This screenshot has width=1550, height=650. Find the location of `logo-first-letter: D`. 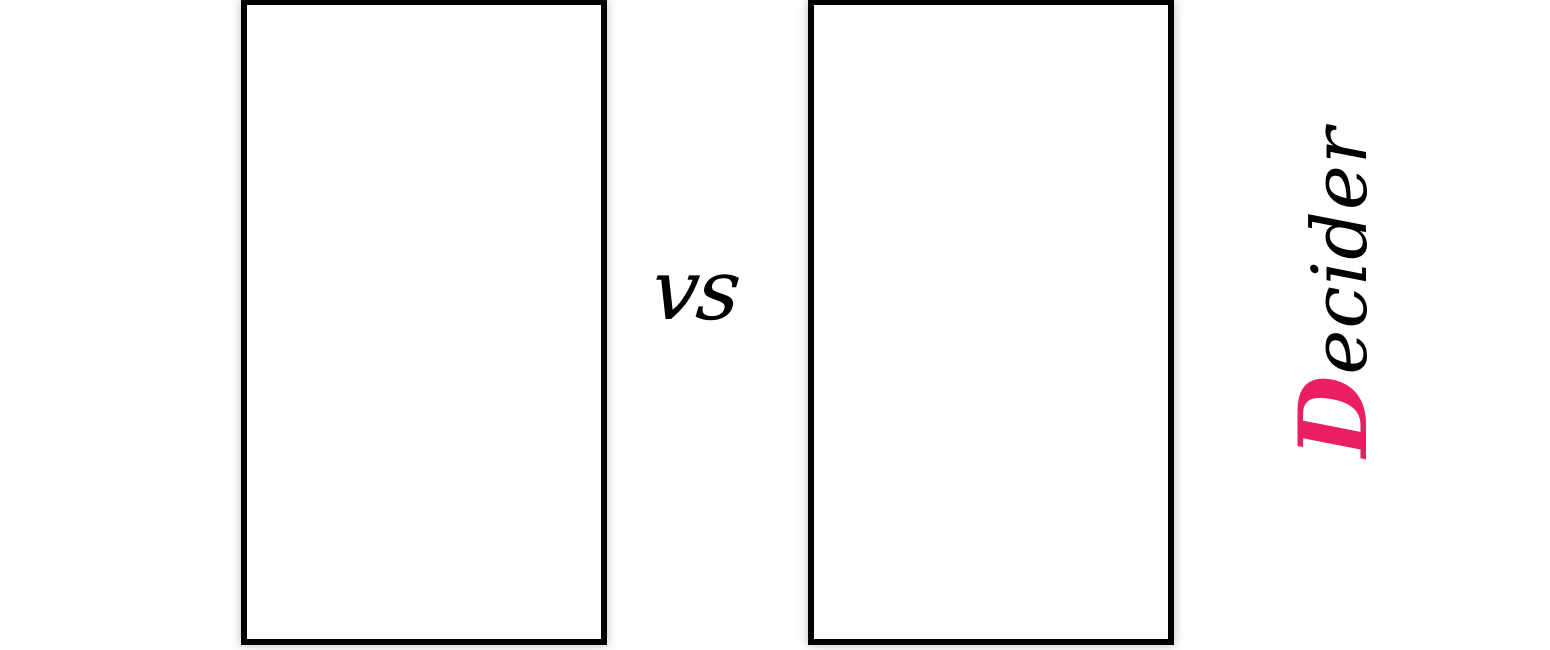

logo-first-letter: D is located at coordinates (1334, 416).